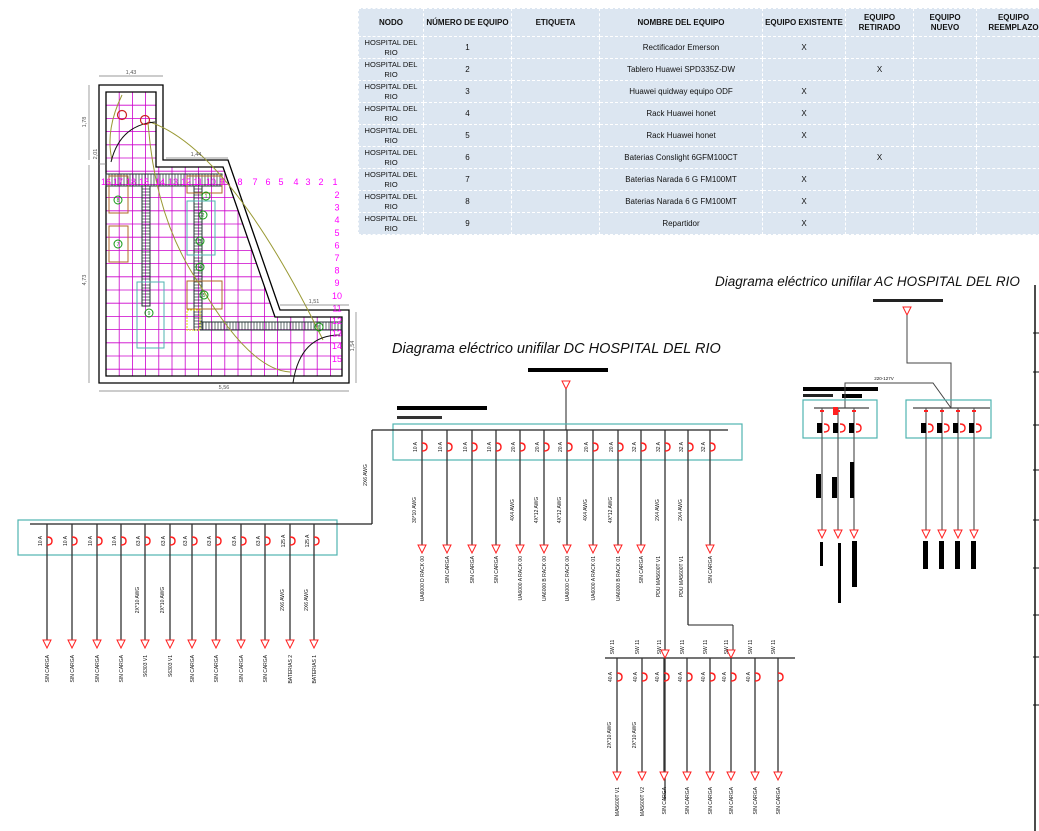 This screenshot has height=831, width=1039. Describe the element at coordinates (945, 22) in the screenshot. I see `column-header: EQUIPO NUEVO` at that location.